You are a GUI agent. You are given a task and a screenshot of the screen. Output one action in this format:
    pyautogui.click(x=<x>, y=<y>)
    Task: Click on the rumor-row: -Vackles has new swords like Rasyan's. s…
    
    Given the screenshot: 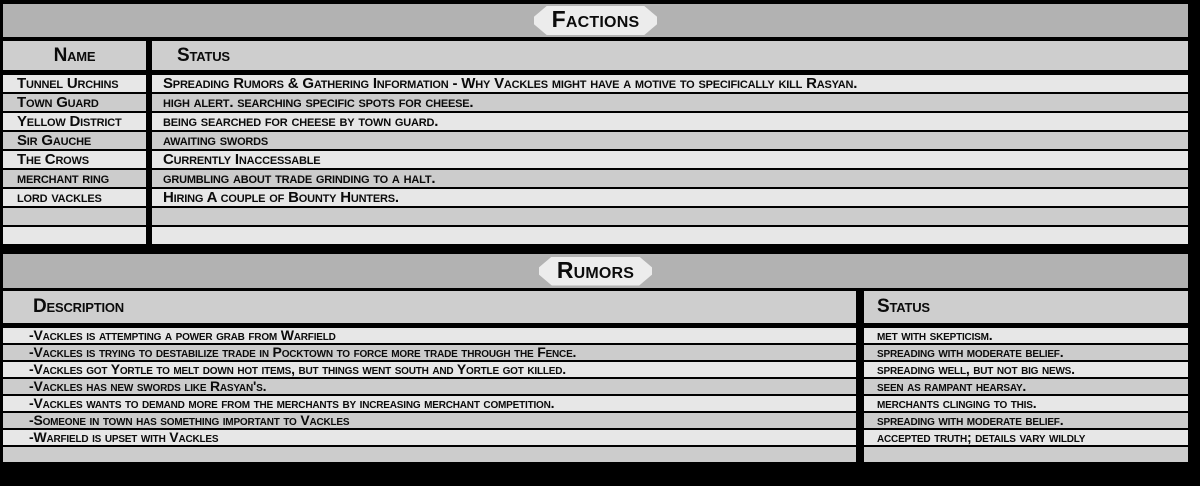 What is the action you would take?
    pyautogui.click(x=595, y=387)
    